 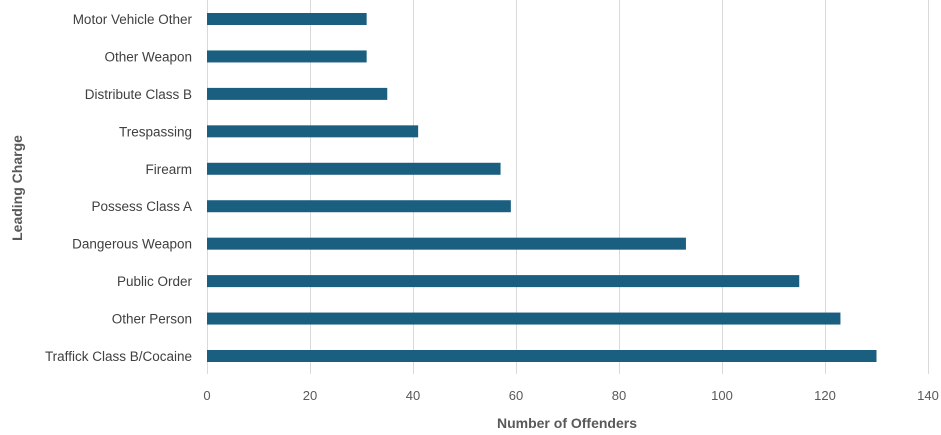 What do you see at coordinates (133, 19) in the screenshot?
I see `category-label: Motor Vehicle Other` at bounding box center [133, 19].